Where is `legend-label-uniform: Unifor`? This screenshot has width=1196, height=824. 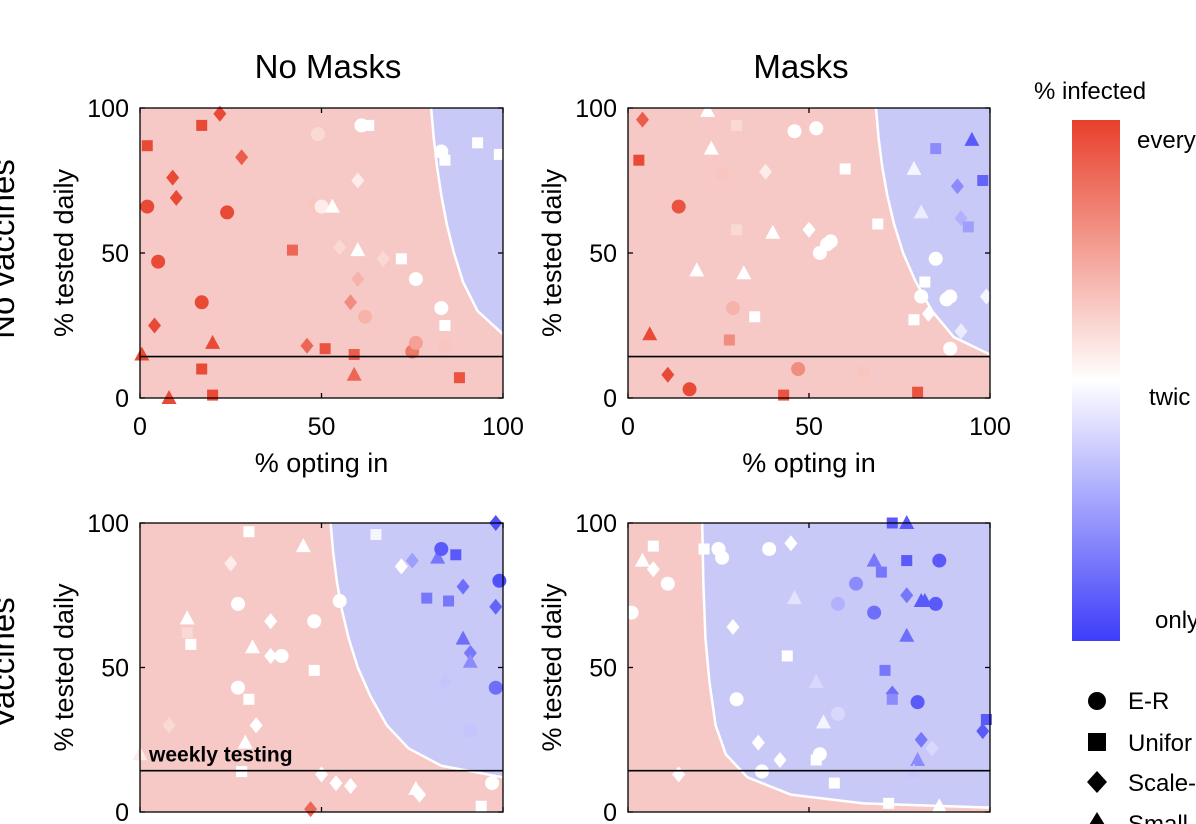 legend-label-uniform: Unifor is located at coordinates (1160, 743).